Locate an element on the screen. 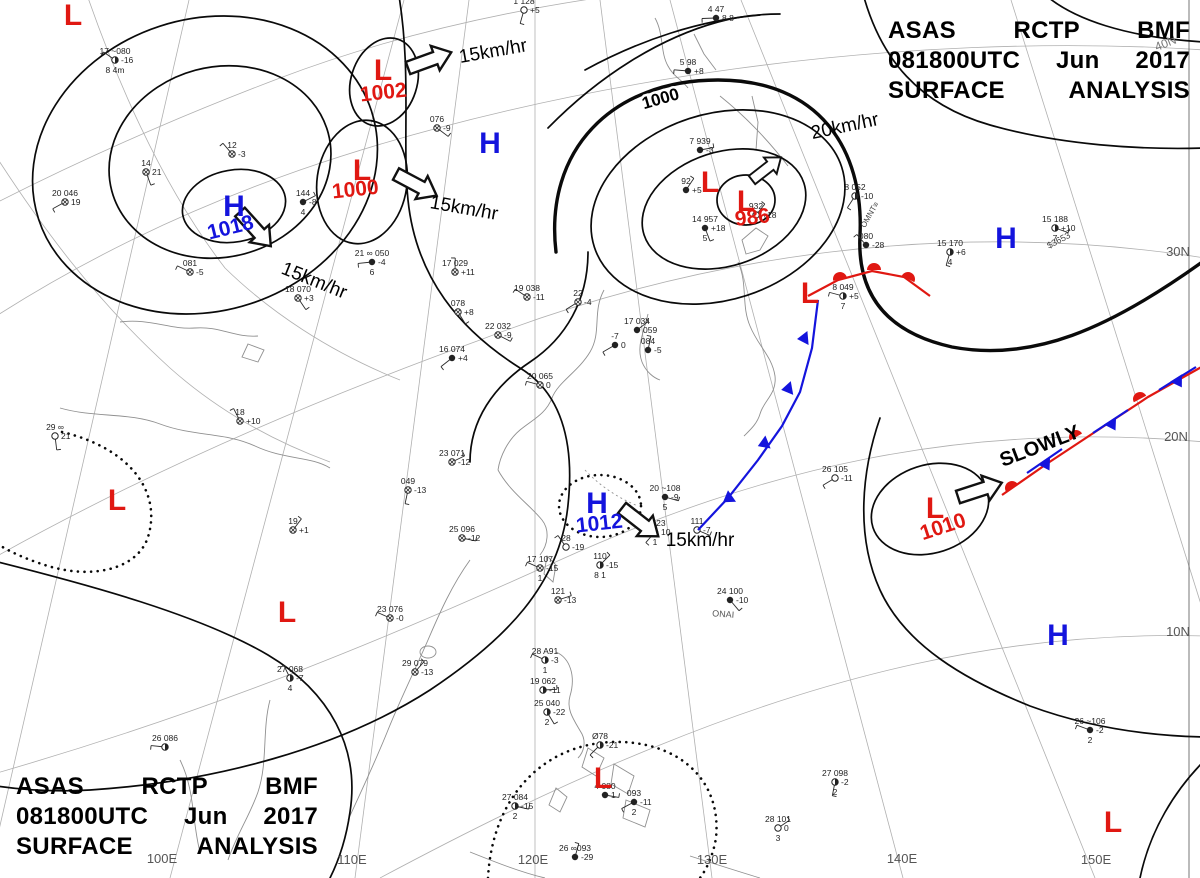 The height and width of the screenshot is (878, 1200). station-value: +18 is located at coordinates (769, 215).